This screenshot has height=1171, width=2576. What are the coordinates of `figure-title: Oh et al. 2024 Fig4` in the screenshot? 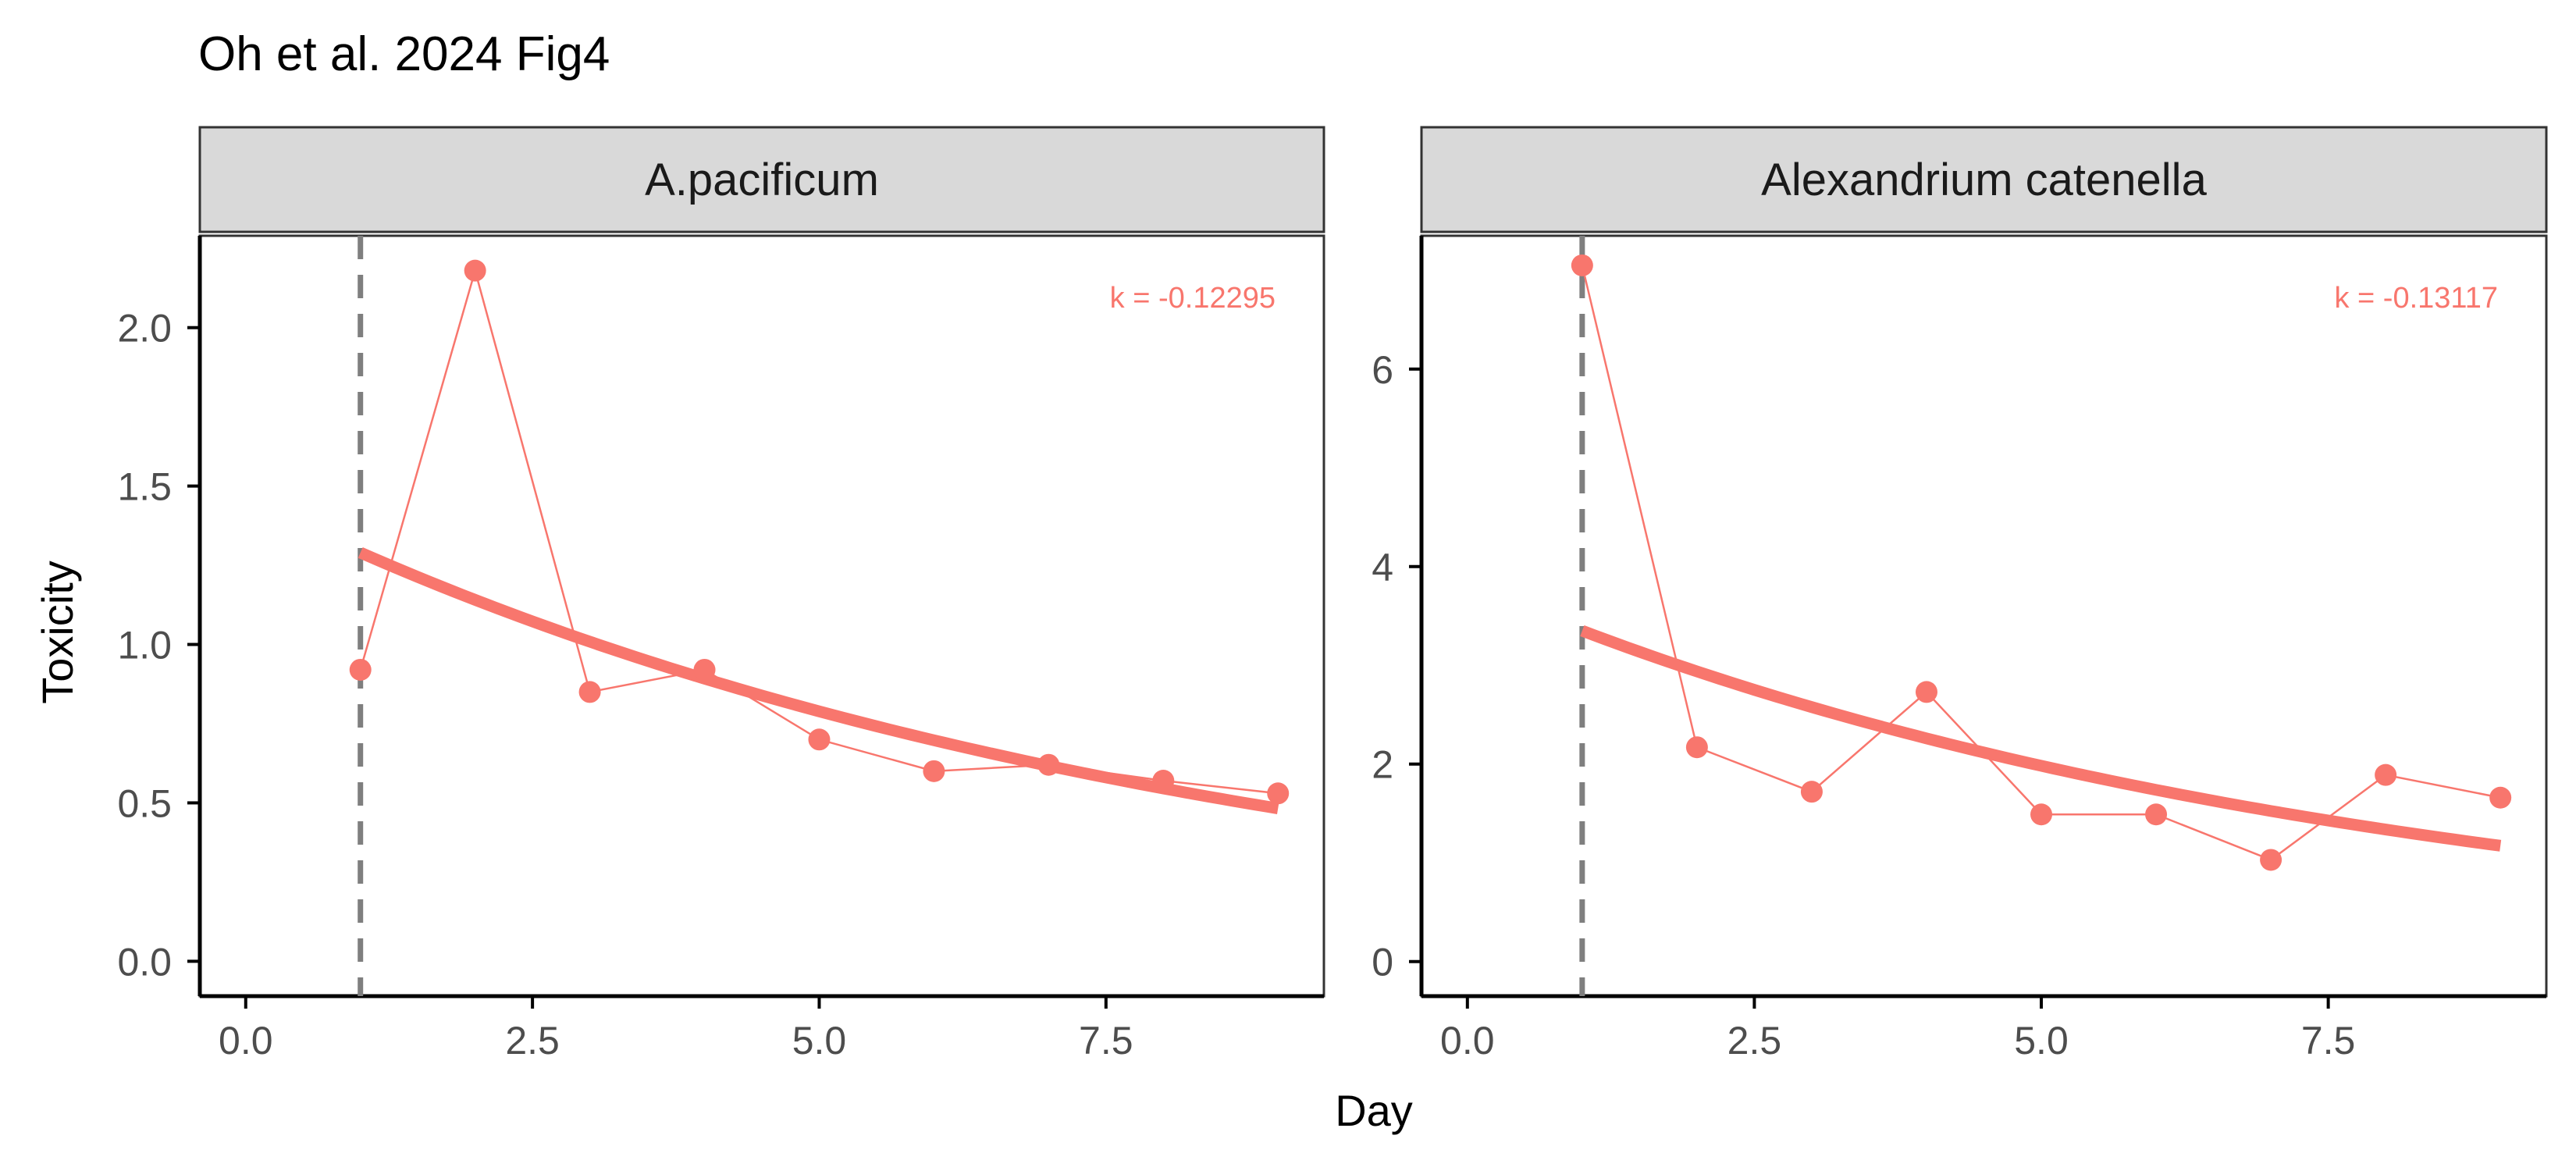 It's located at (404, 54).